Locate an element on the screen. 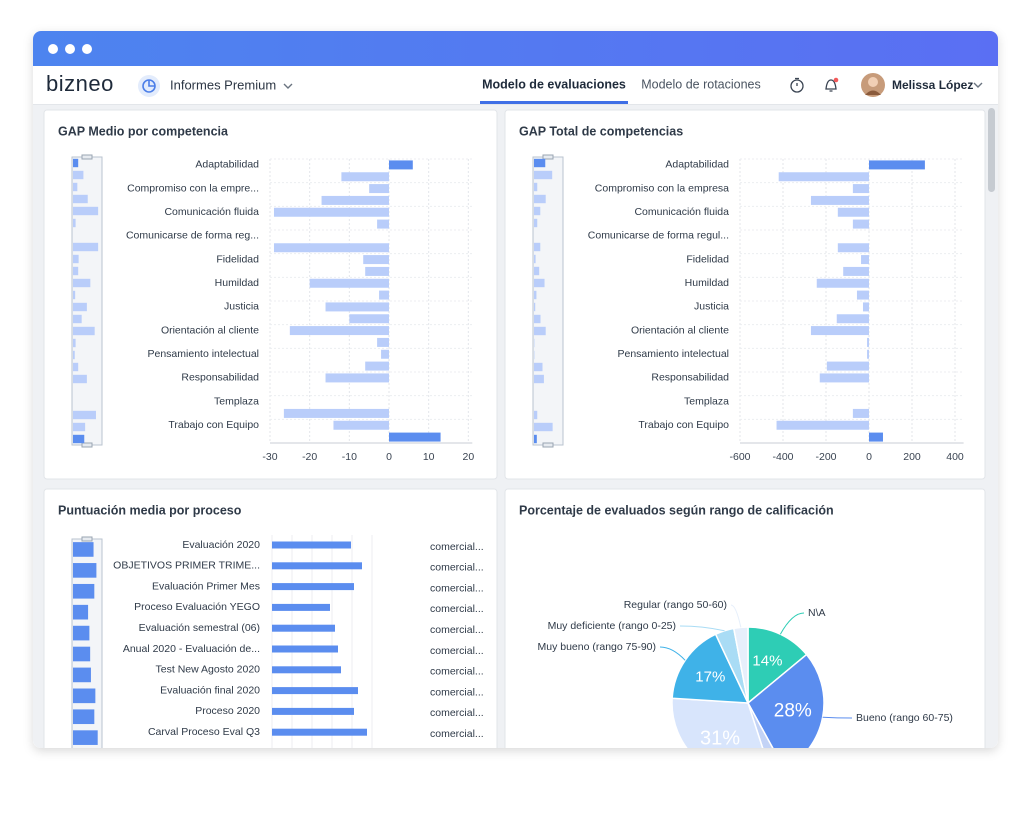  category-label: Carval Proceso Eval Q3 is located at coordinates (204, 732).